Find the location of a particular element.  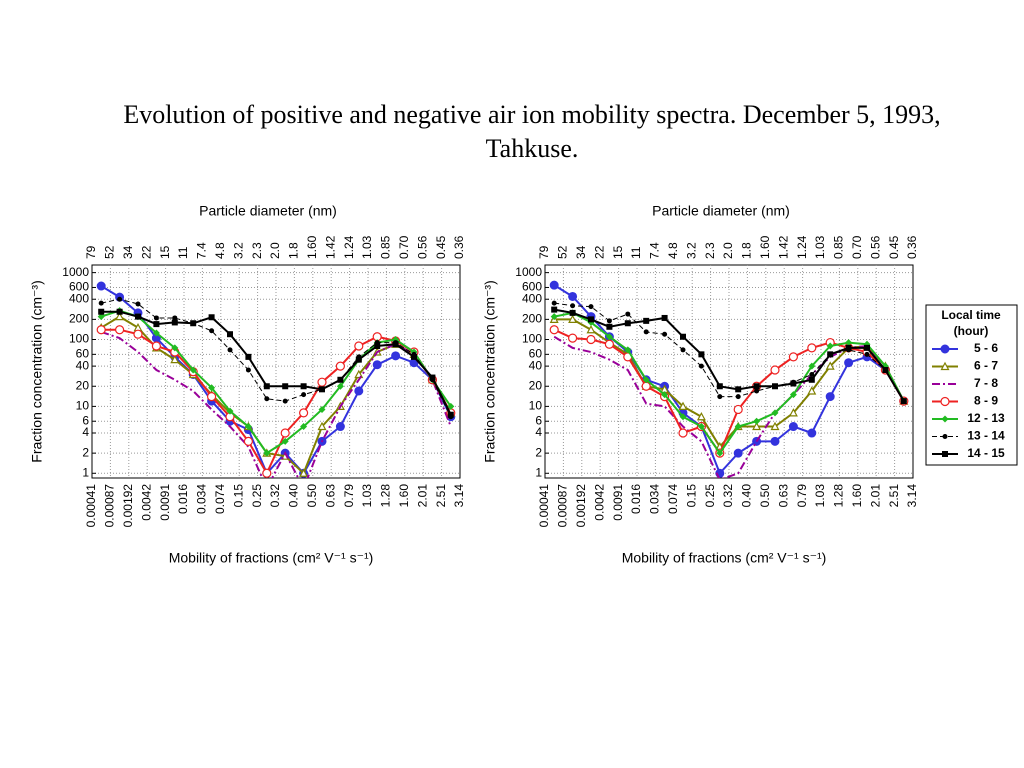

y-tick-label: 20 is located at coordinates (536, 385).